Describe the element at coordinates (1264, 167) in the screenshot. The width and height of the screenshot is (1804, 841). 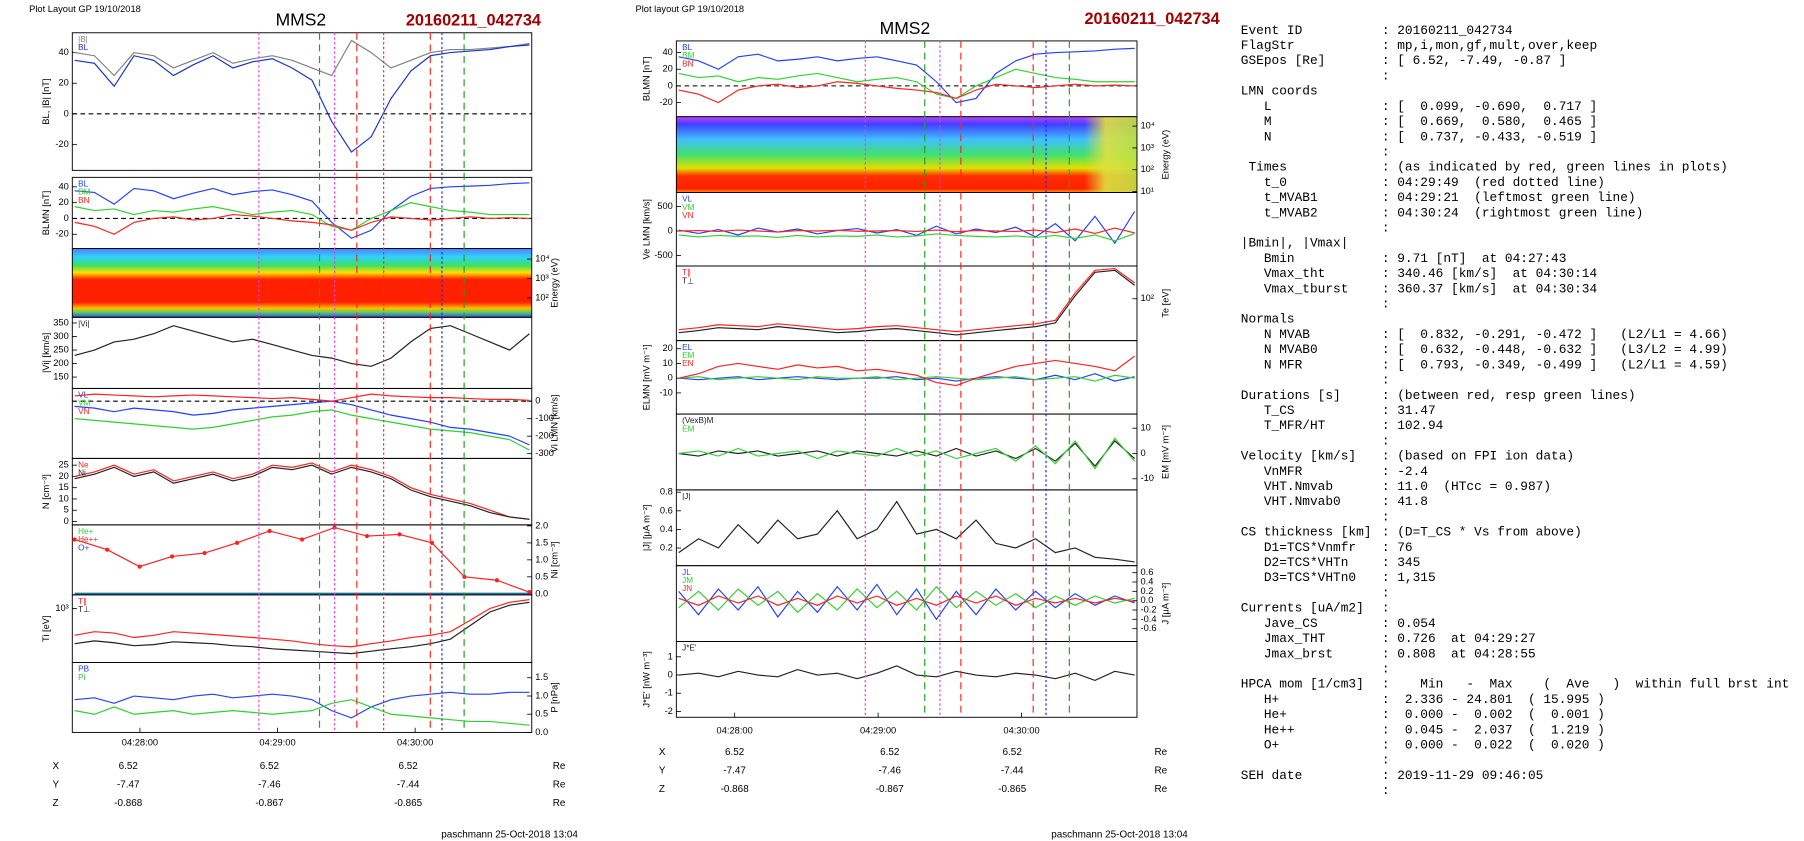
I see `info-label: Times` at that location.